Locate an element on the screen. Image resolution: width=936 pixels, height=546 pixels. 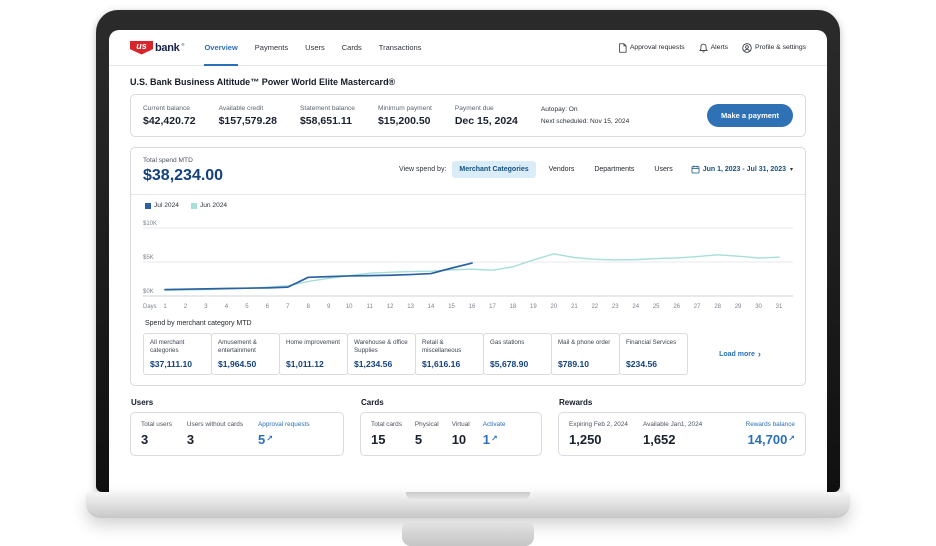
svg-text: 12 is located at coordinates (390, 307).